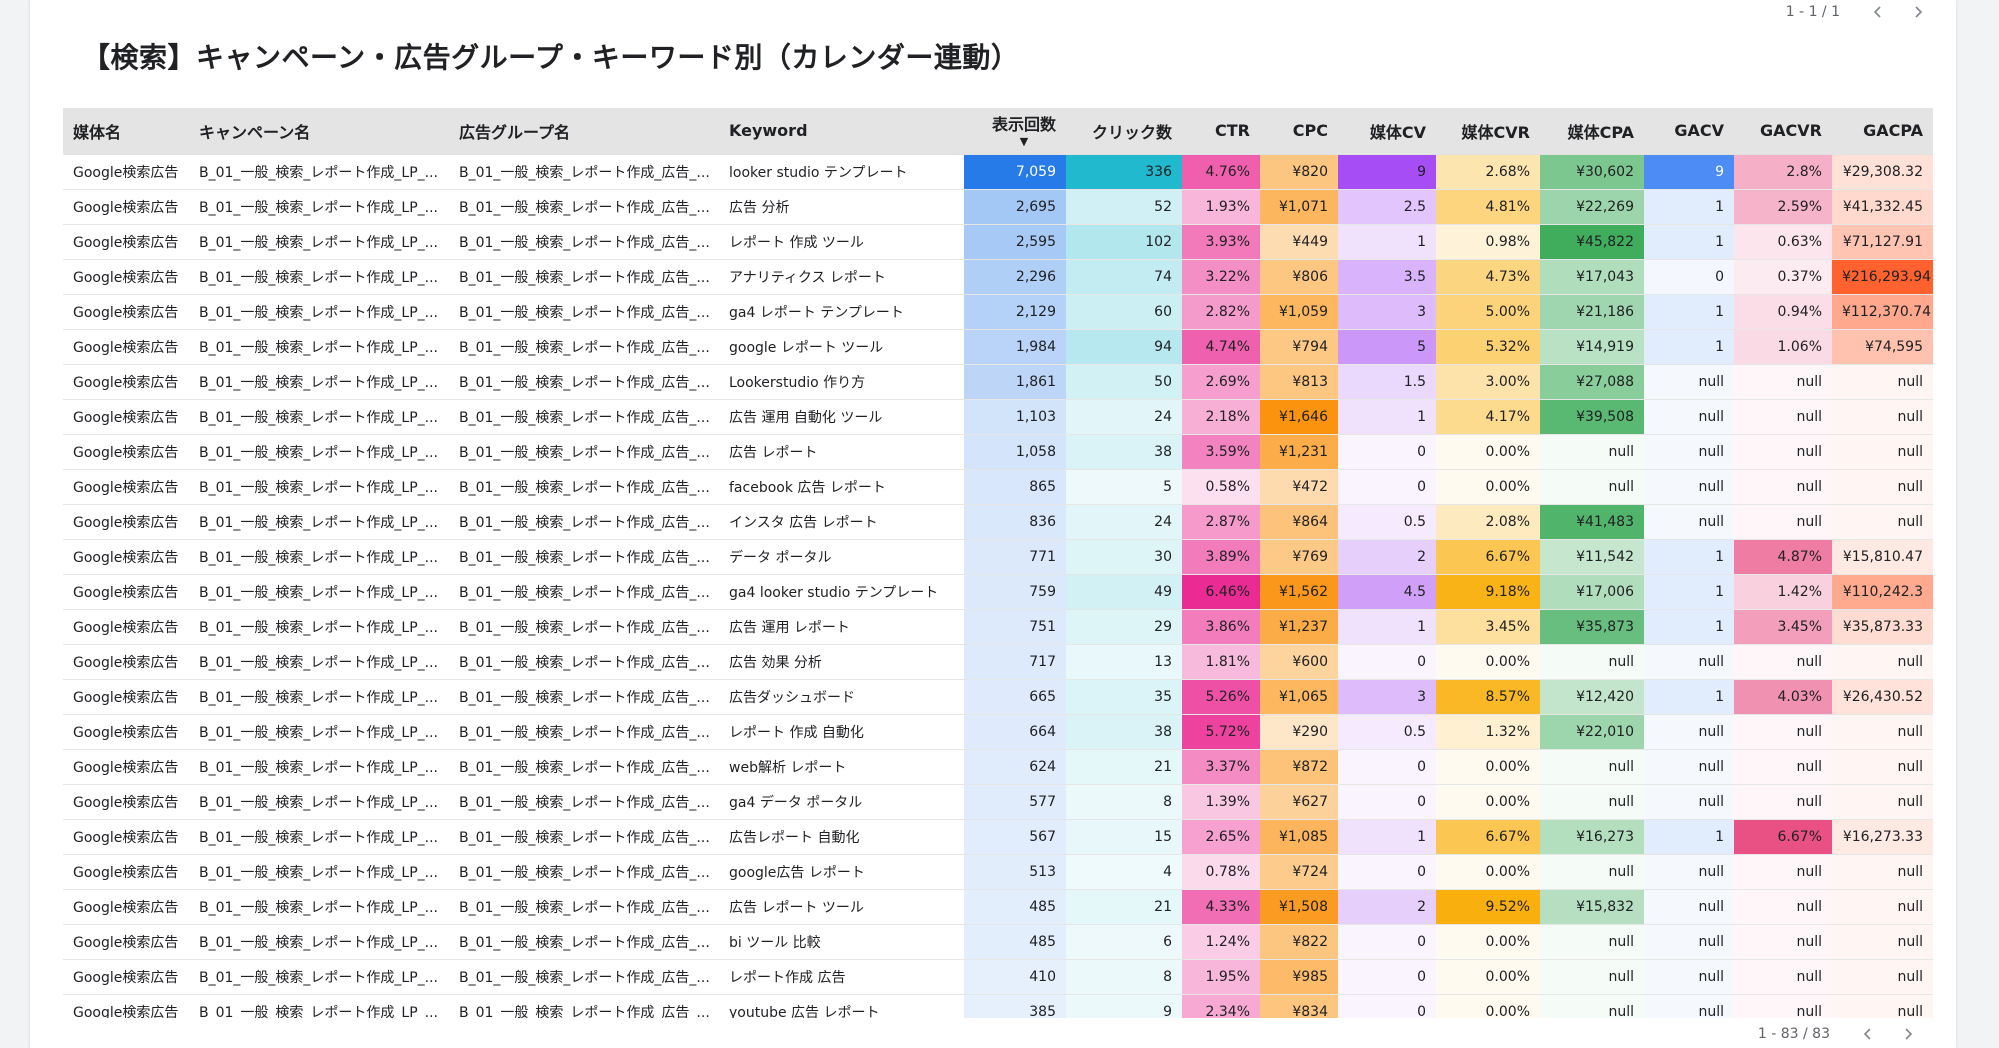  Describe the element at coordinates (841, 627) in the screenshot. I see `cell-keyword: 広告 運用 レポート` at that location.